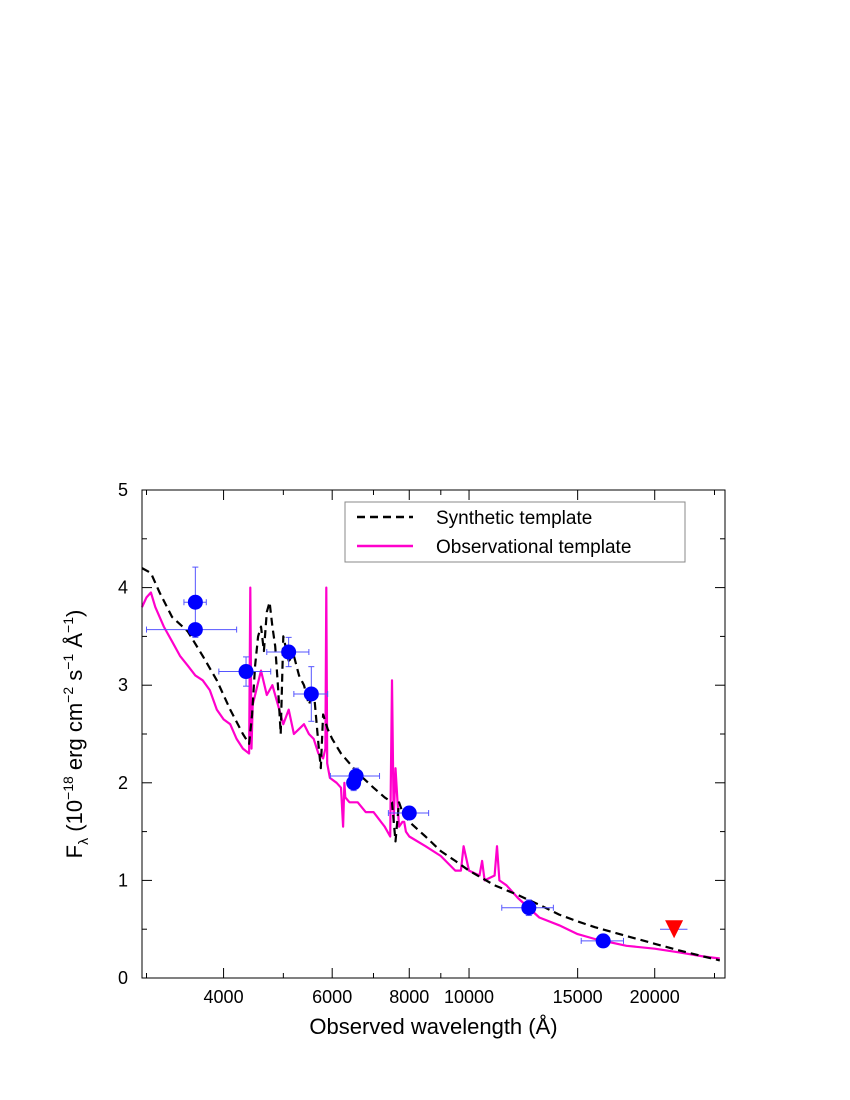 Image resolution: width=850 pixels, height=1100 pixels. I want to click on x-tick-label: 20000, so click(655, 997).